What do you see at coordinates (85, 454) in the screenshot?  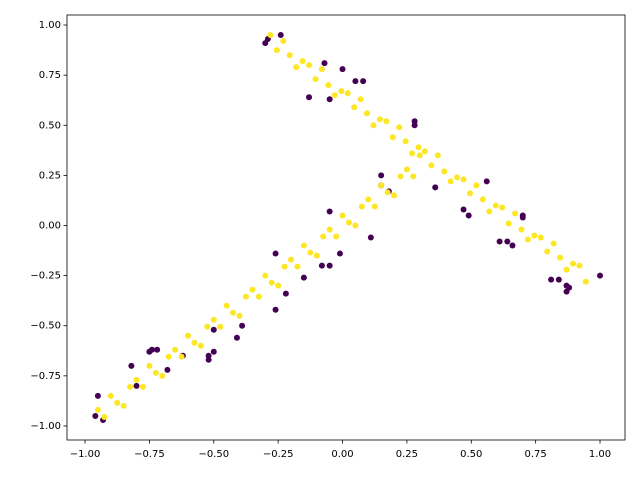 I see `x-tick-label: −1.00` at bounding box center [85, 454].